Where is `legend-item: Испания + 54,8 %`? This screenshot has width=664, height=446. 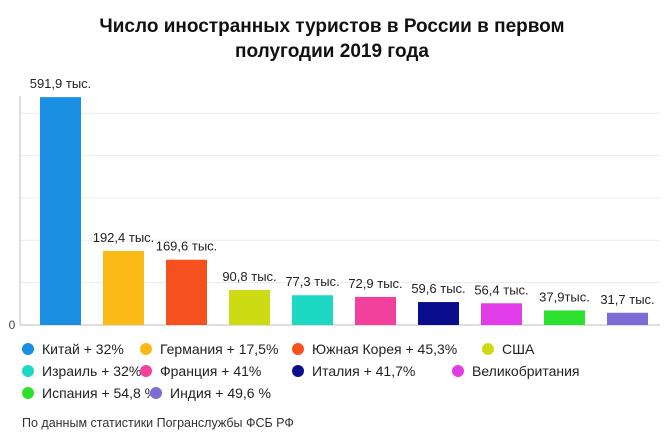
legend-item: Испания + 54,8 % is located at coordinates (89, 393).